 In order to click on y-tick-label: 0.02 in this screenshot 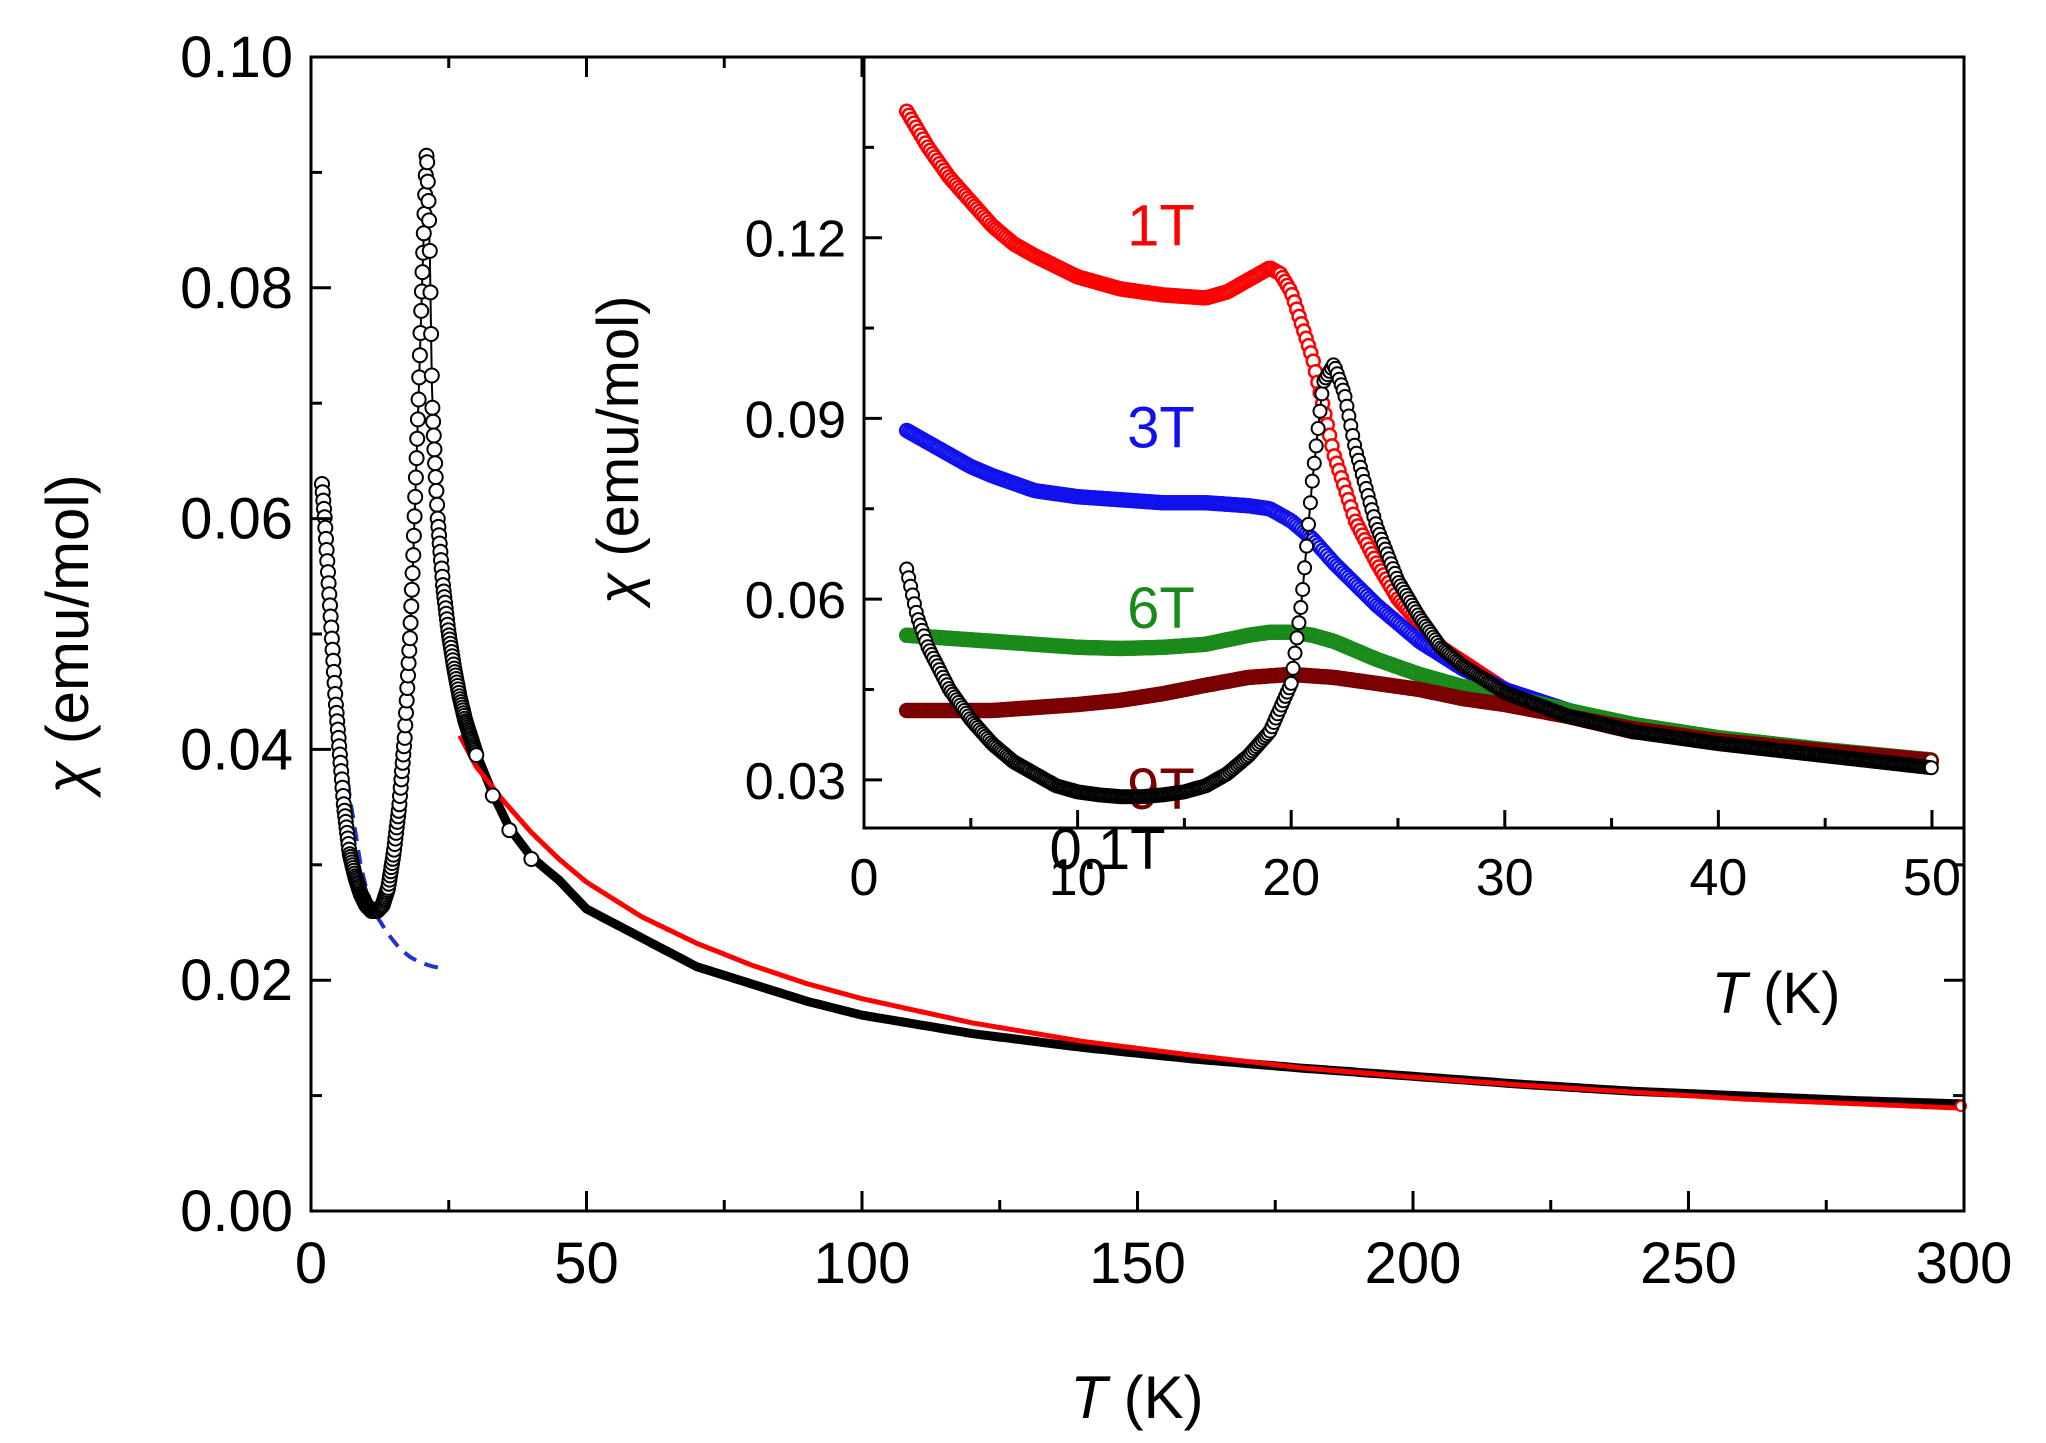, I will do `click(236, 980)`.